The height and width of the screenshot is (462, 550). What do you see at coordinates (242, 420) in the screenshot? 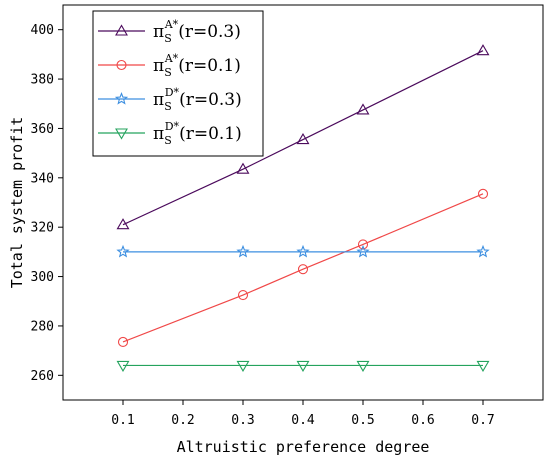
I see `x-tick-label: 0.3` at bounding box center [242, 420].